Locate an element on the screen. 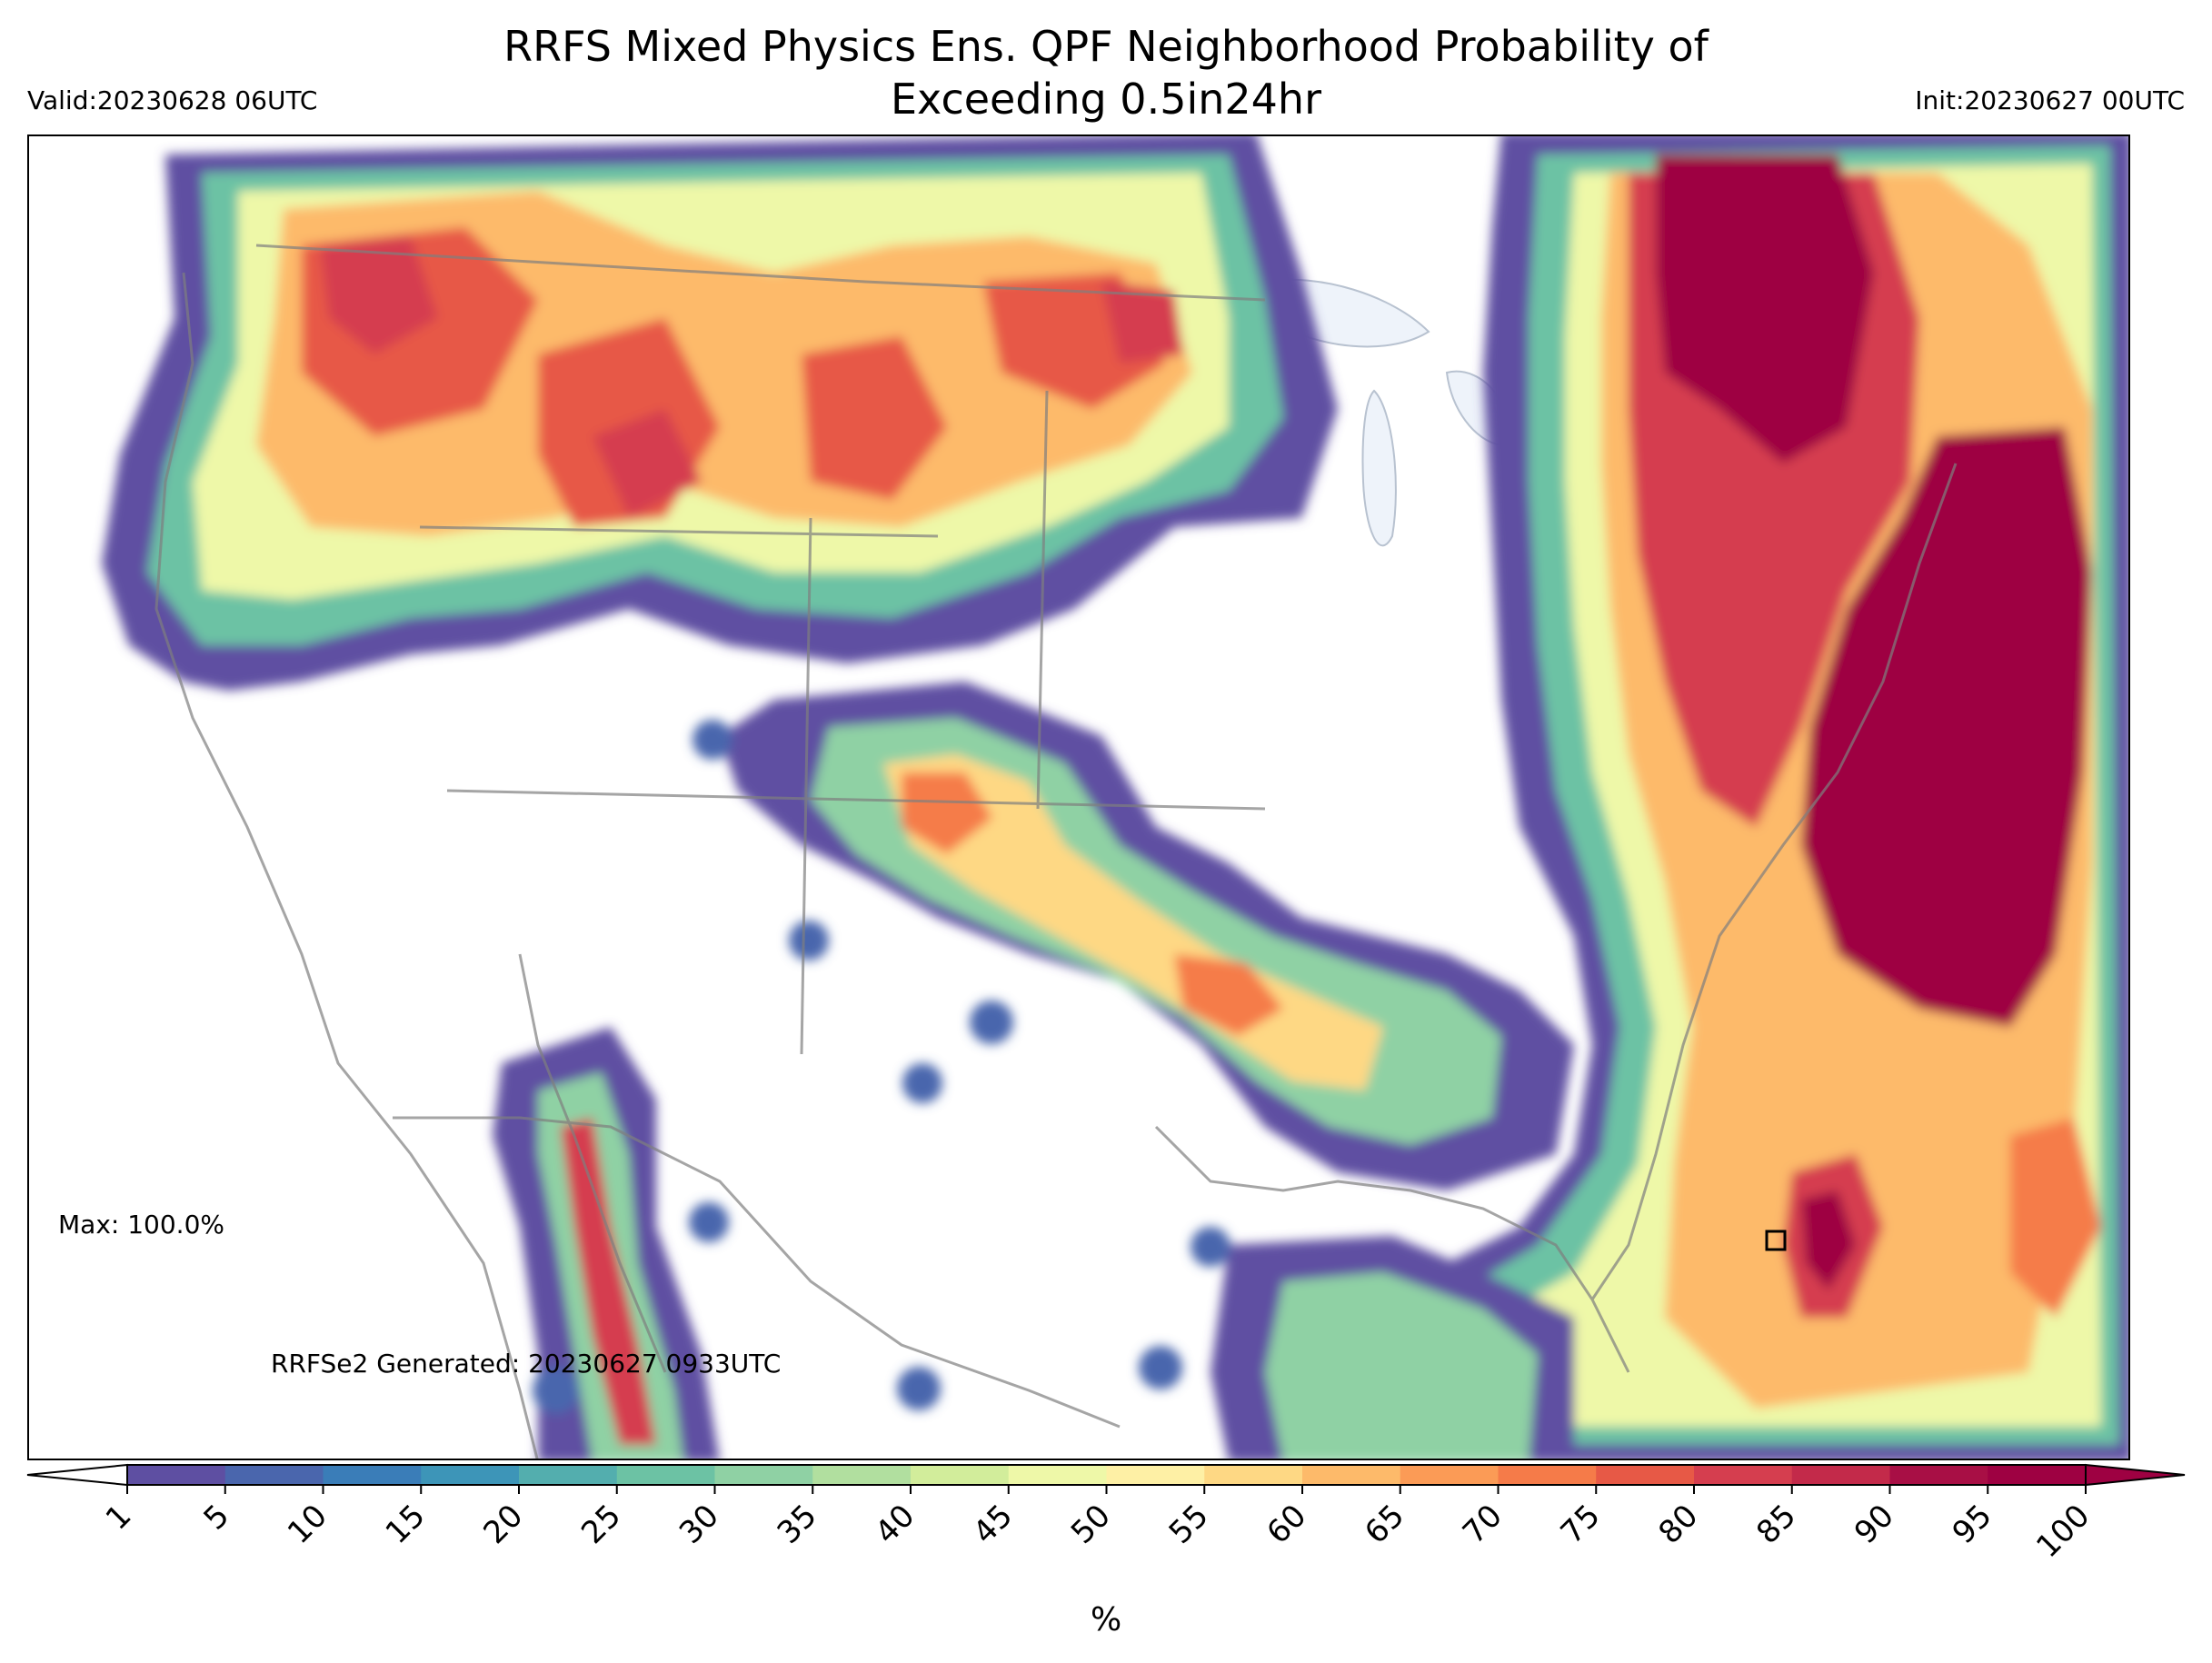  colorbar-segments is located at coordinates (1106, 1475).